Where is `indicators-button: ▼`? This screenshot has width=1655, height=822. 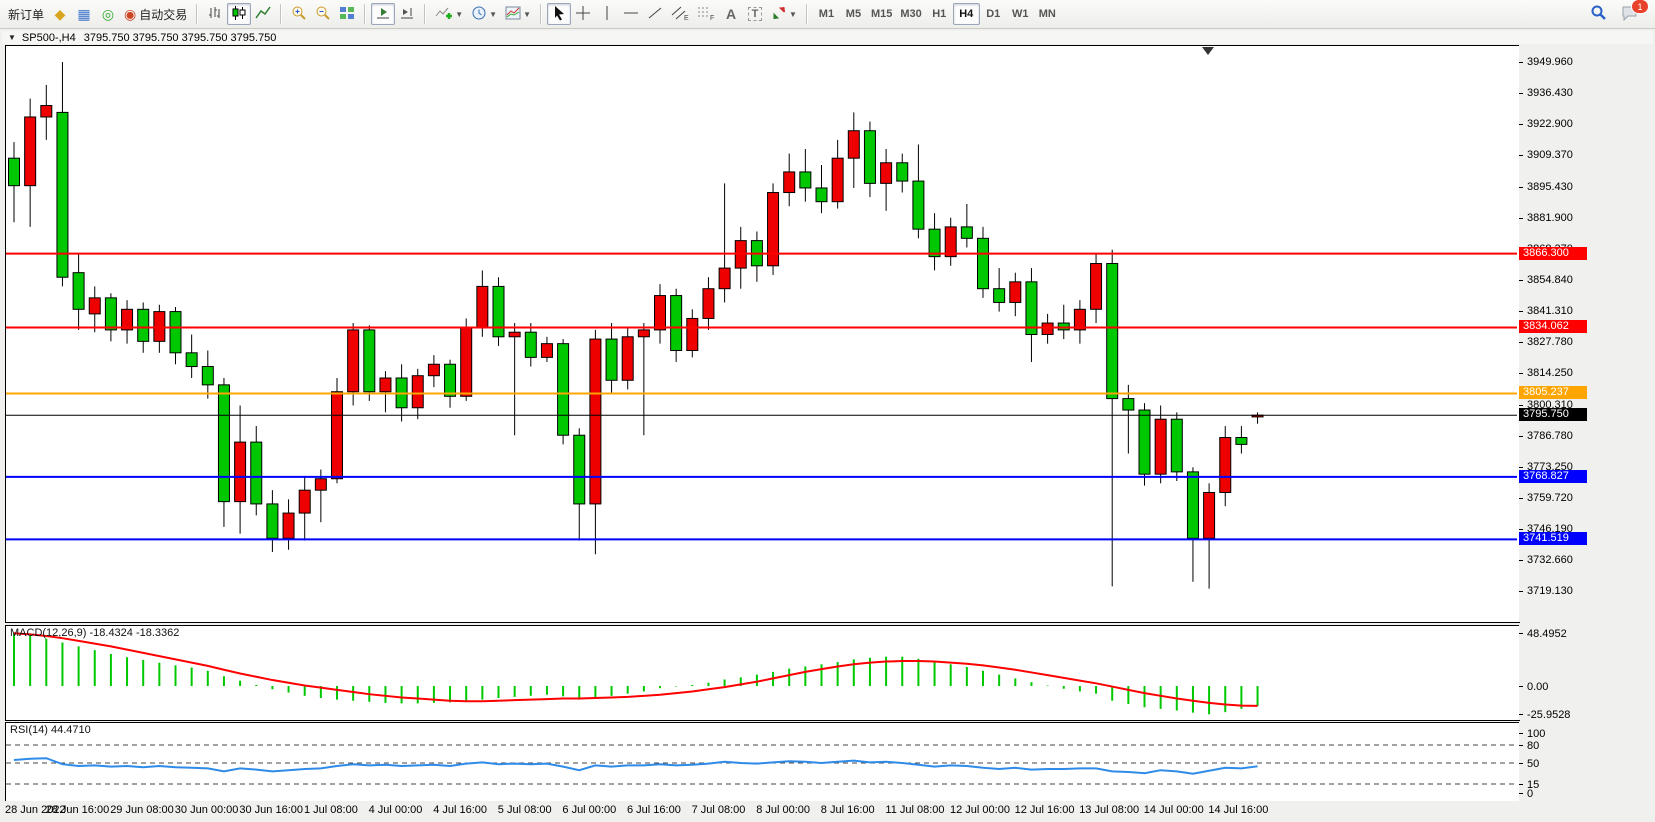 indicators-button: ▼ is located at coordinates (449, 14).